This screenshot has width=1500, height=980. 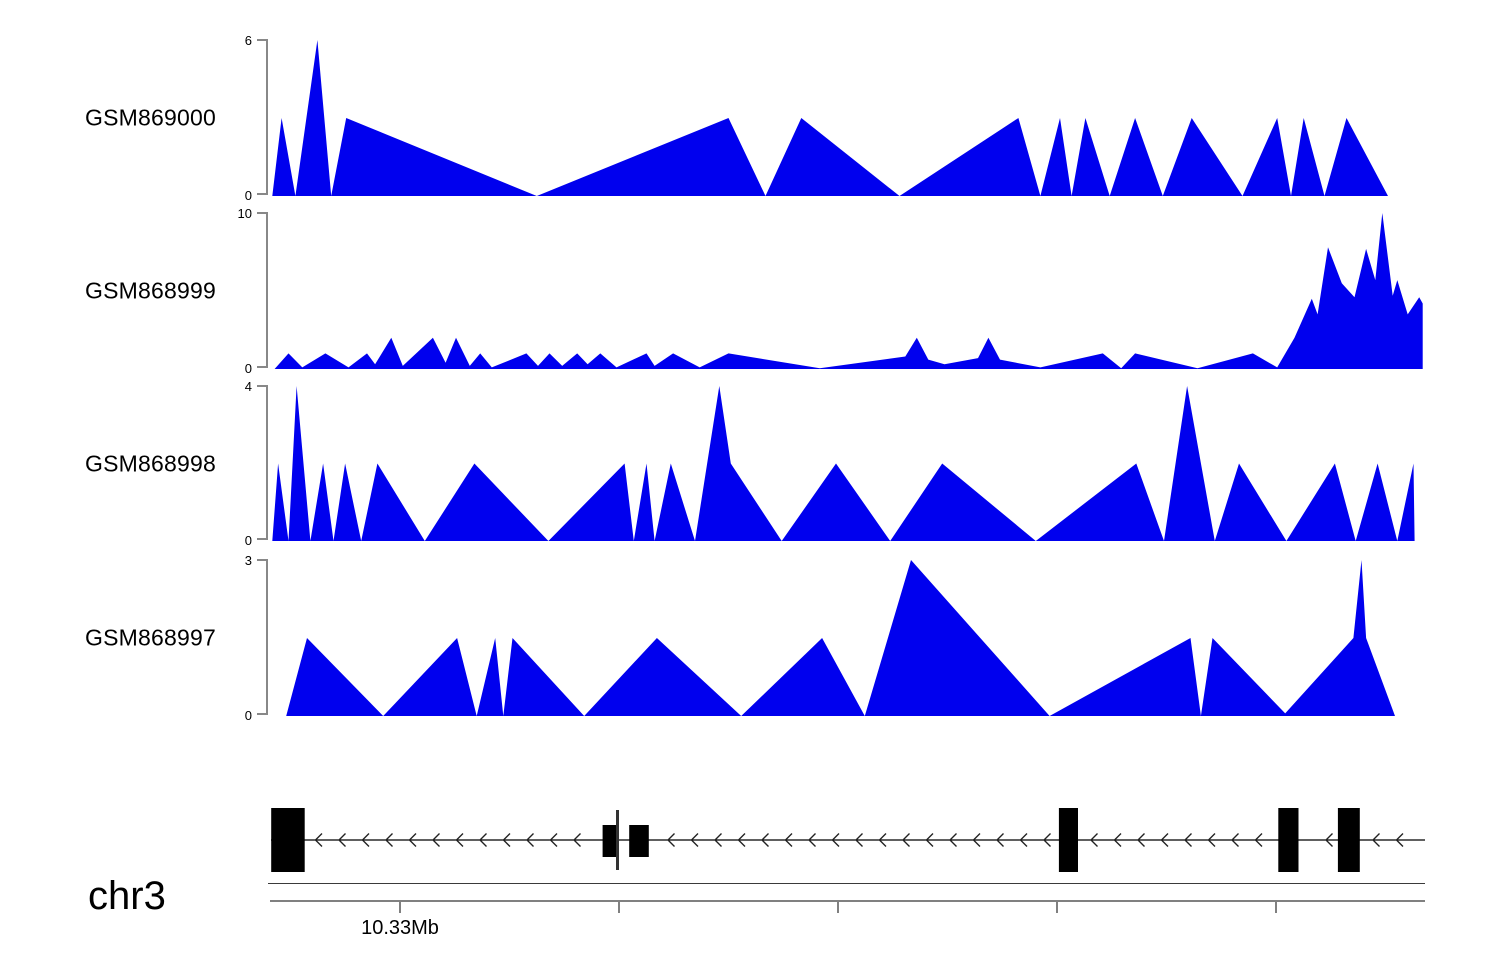 I want to click on track-label: GSM868998, so click(x=150, y=463).